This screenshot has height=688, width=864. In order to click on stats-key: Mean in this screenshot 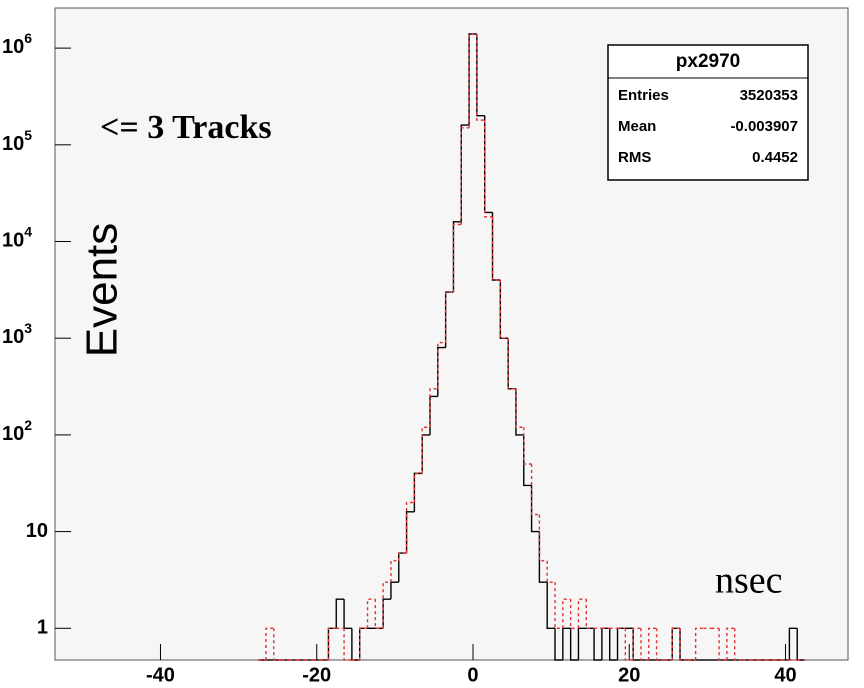, I will do `click(637, 126)`.